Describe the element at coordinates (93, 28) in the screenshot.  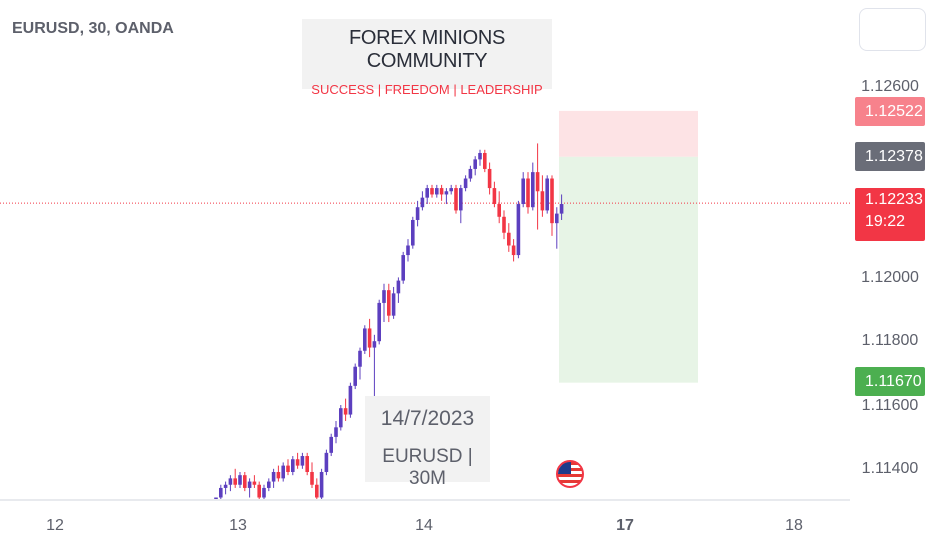
I see `symbol-label: EURUSD, 30, OANDA` at that location.